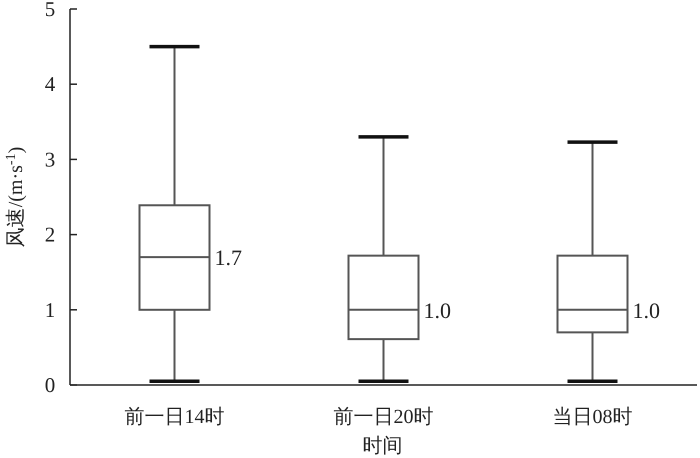 This screenshot has width=700, height=458. What do you see at coordinates (592, 417) in the screenshot?
I see `x-tick-label: 当日08时` at bounding box center [592, 417].